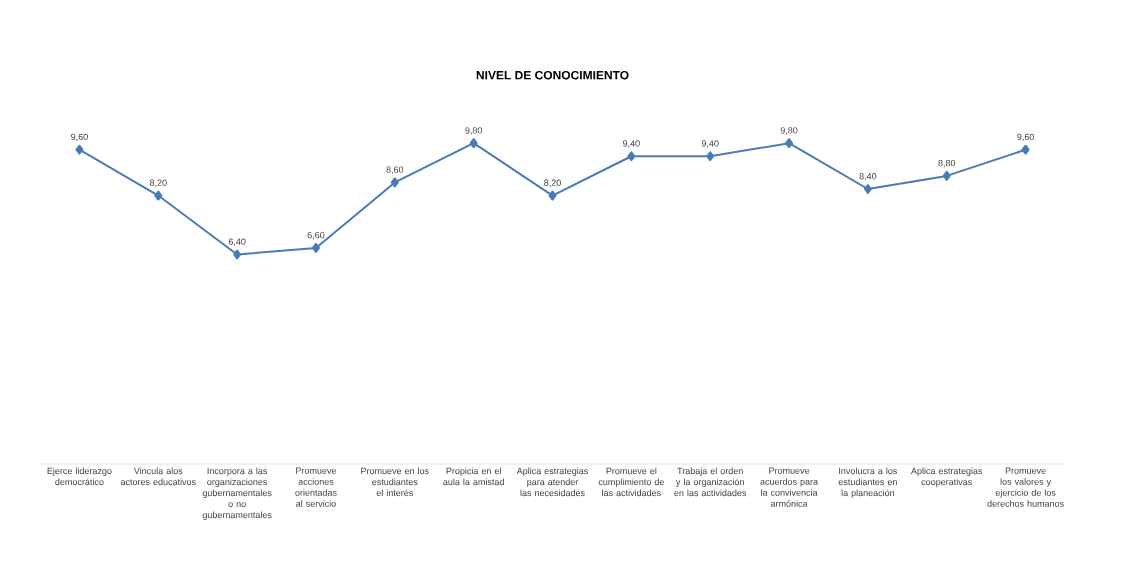  I want to click on data-label: 8,80, so click(947, 163).